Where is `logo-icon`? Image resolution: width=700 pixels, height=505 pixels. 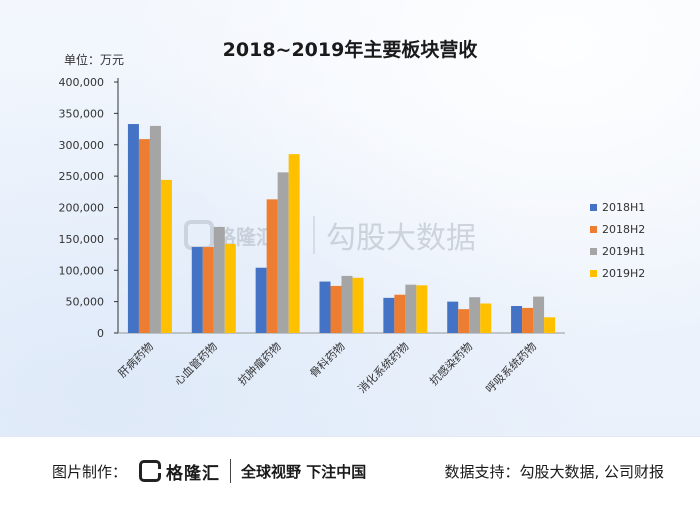 logo-icon is located at coordinates (150, 471).